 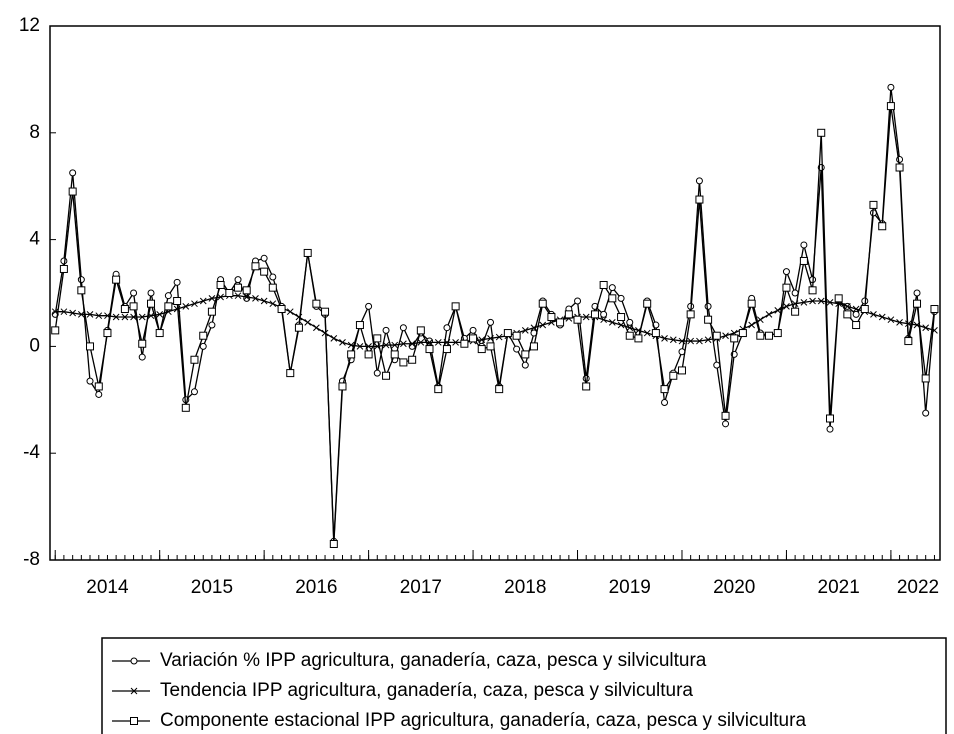 What do you see at coordinates (495, 321) in the screenshot?
I see `series-line` at bounding box center [495, 321].